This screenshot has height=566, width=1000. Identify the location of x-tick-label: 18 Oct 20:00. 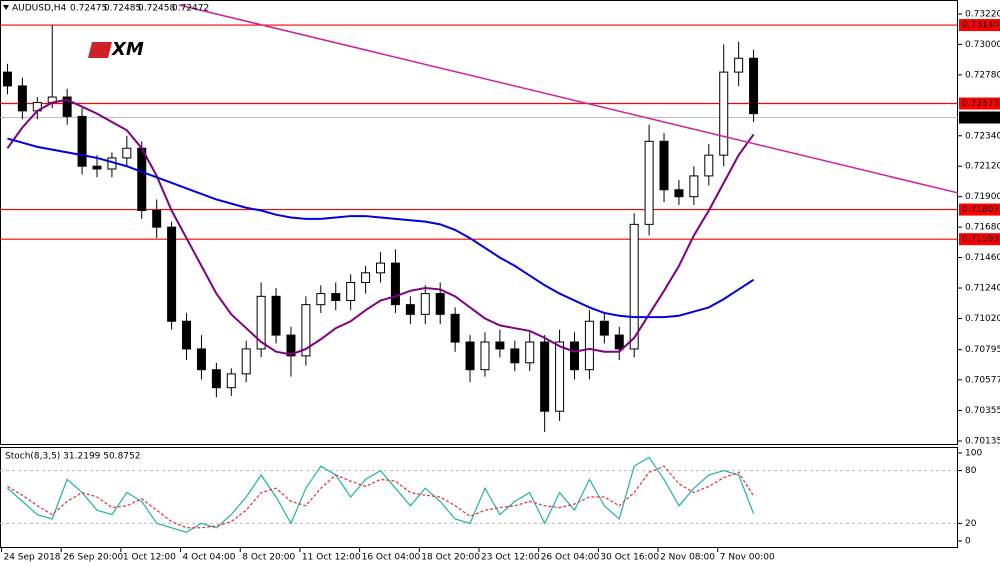
(450, 558).